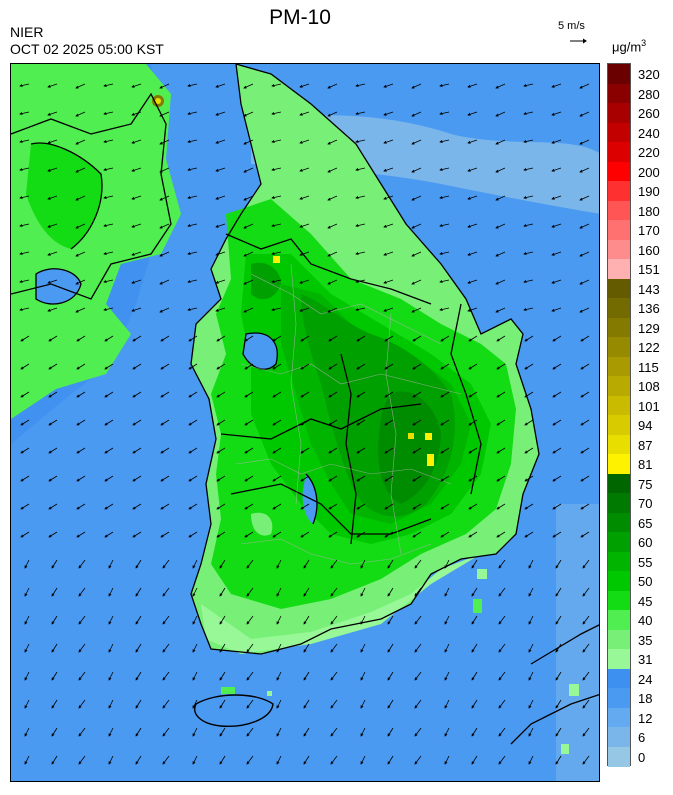  I want to click on small-island-patch, so click(574, 690).